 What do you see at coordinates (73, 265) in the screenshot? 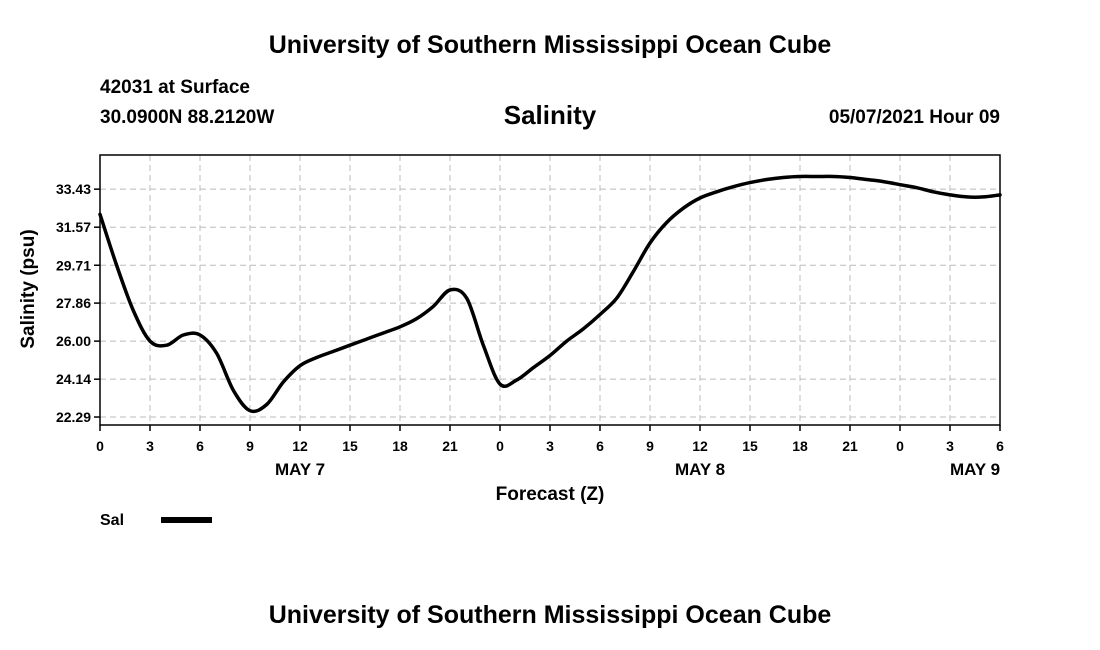
I see `y-tick-label: 29.71` at bounding box center [73, 265].